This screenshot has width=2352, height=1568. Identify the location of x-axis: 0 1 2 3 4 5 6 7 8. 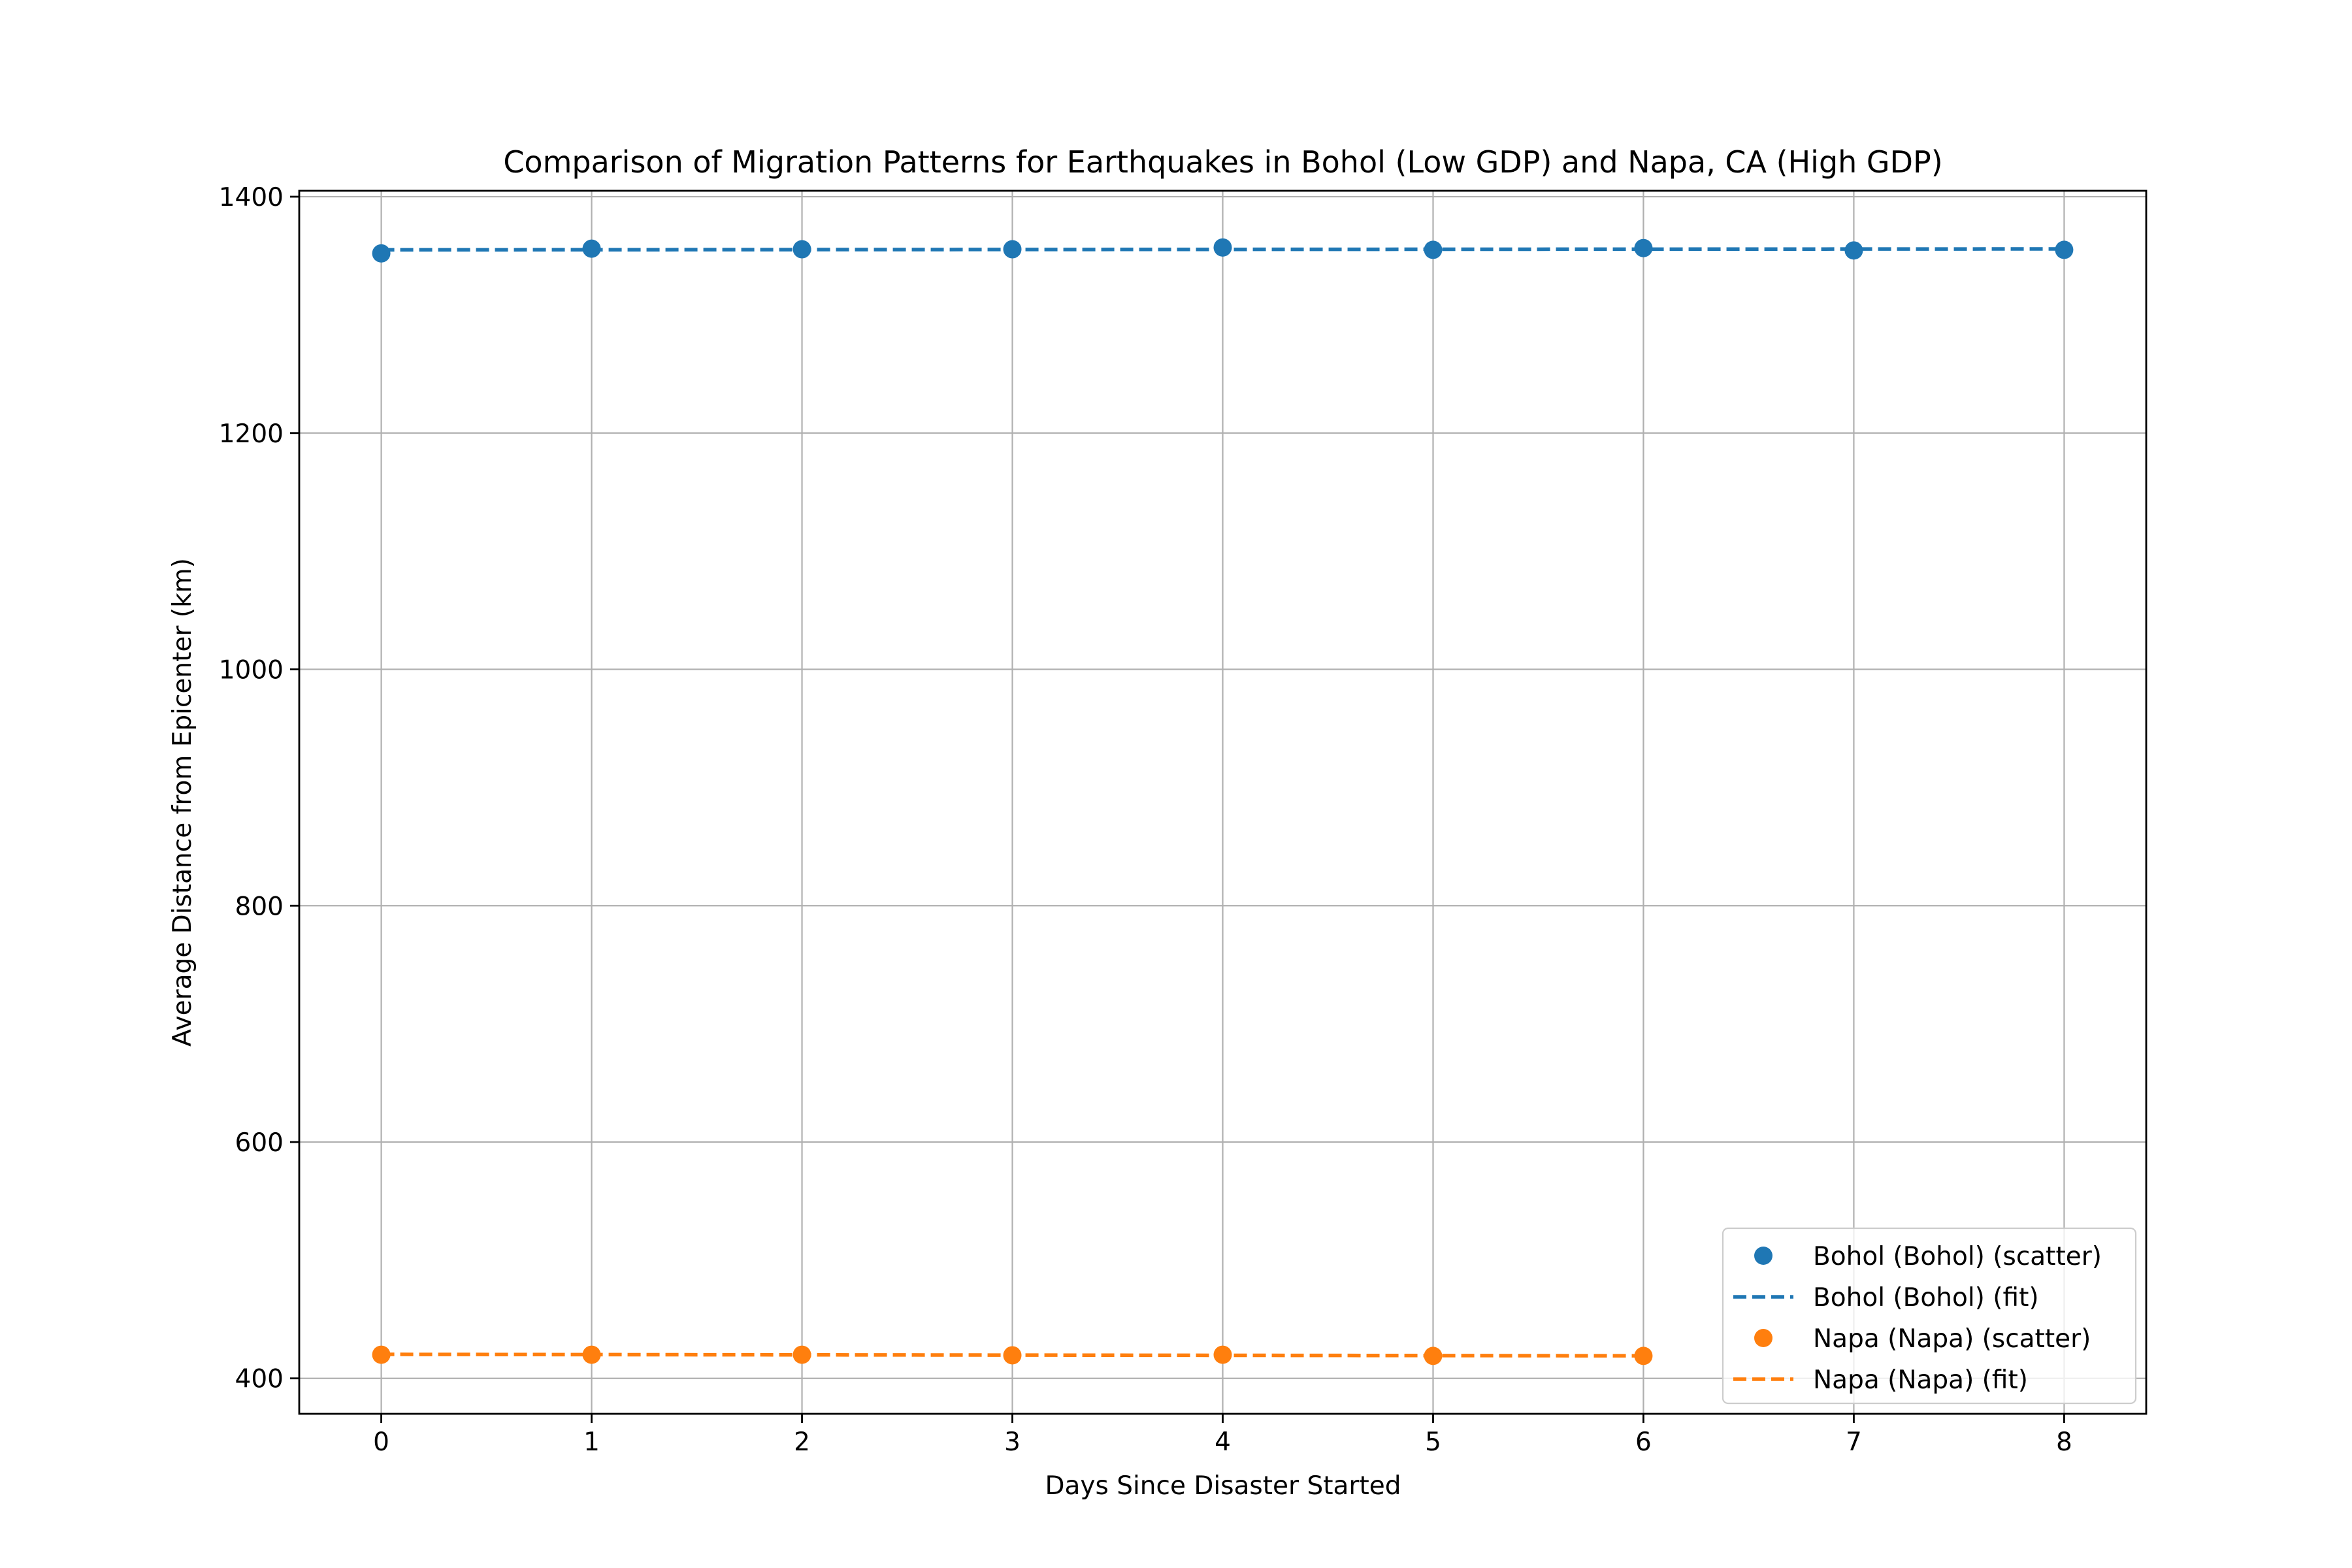
(1222, 1435).